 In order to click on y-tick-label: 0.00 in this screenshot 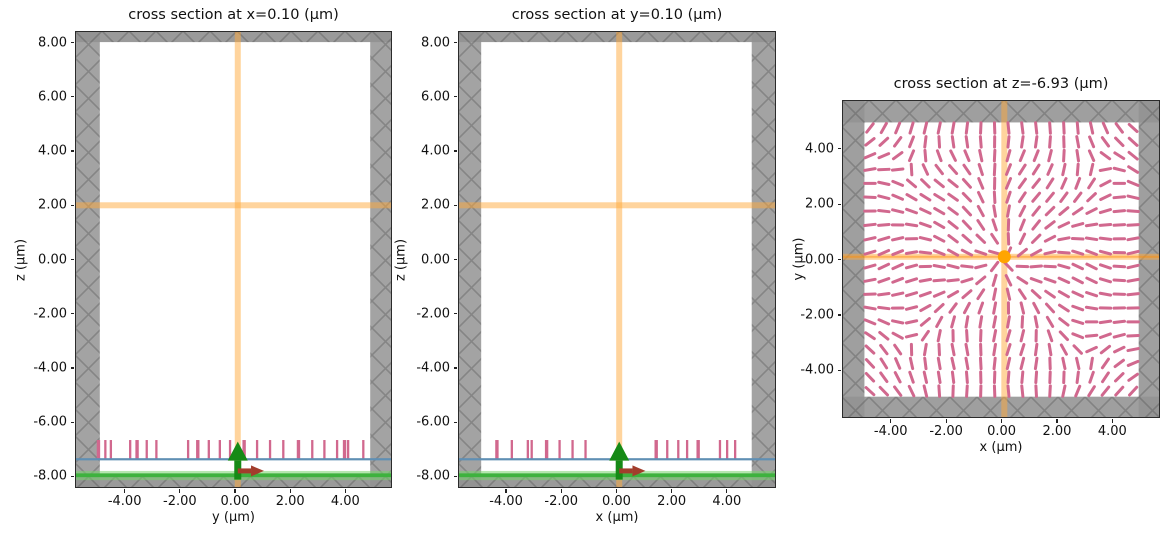, I will do `click(819, 260)`.